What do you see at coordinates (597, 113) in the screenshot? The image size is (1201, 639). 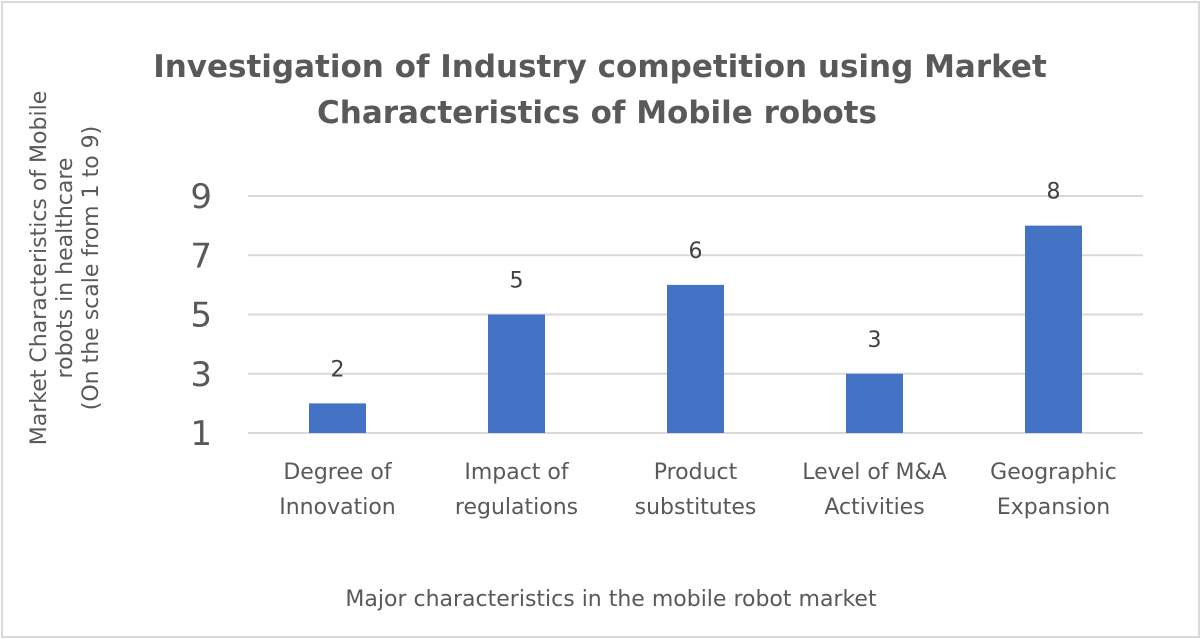 I see `chart-title-line-2: Characteristics of Mobile robots` at bounding box center [597, 113].